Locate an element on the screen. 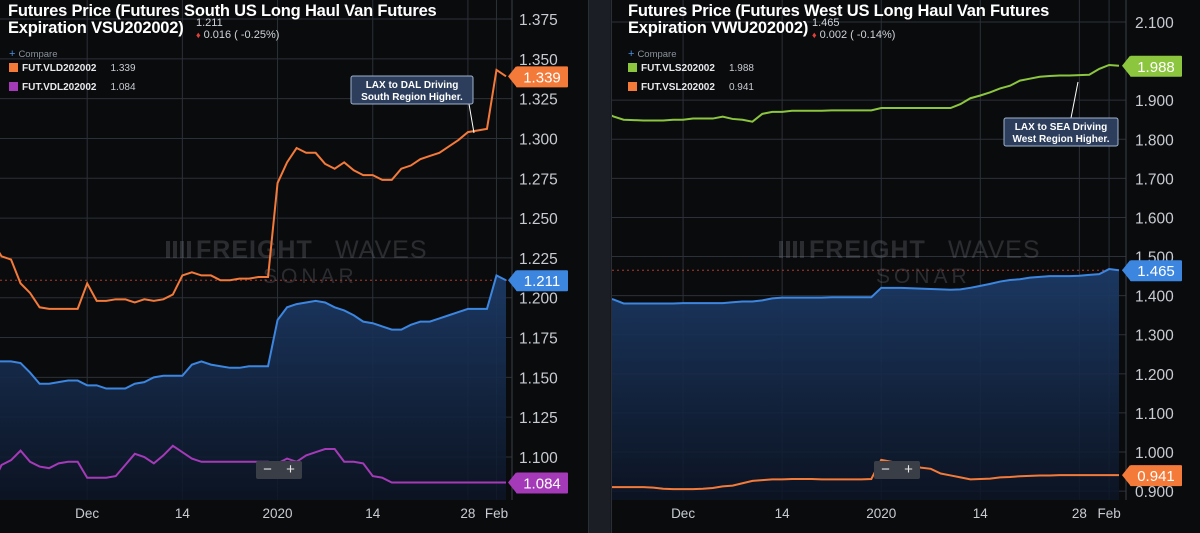 This screenshot has width=1200, height=533. y-tick-label: 1.125 is located at coordinates (538, 418).